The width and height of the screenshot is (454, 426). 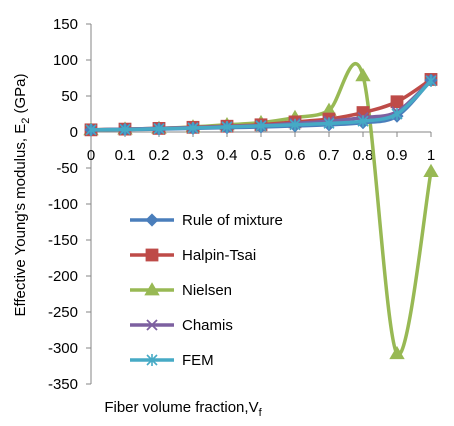 What do you see at coordinates (261, 105) in the screenshot?
I see `series-fem` at bounding box center [261, 105].